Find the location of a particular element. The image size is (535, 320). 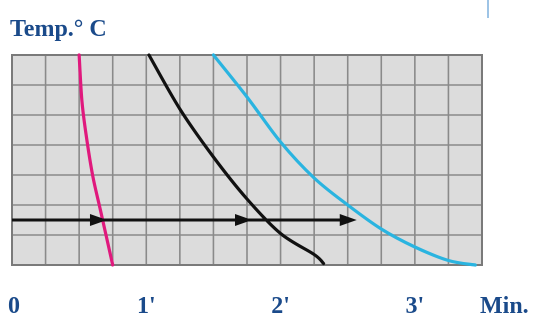

x-tick-label: 3' is located at coordinates (415, 306).